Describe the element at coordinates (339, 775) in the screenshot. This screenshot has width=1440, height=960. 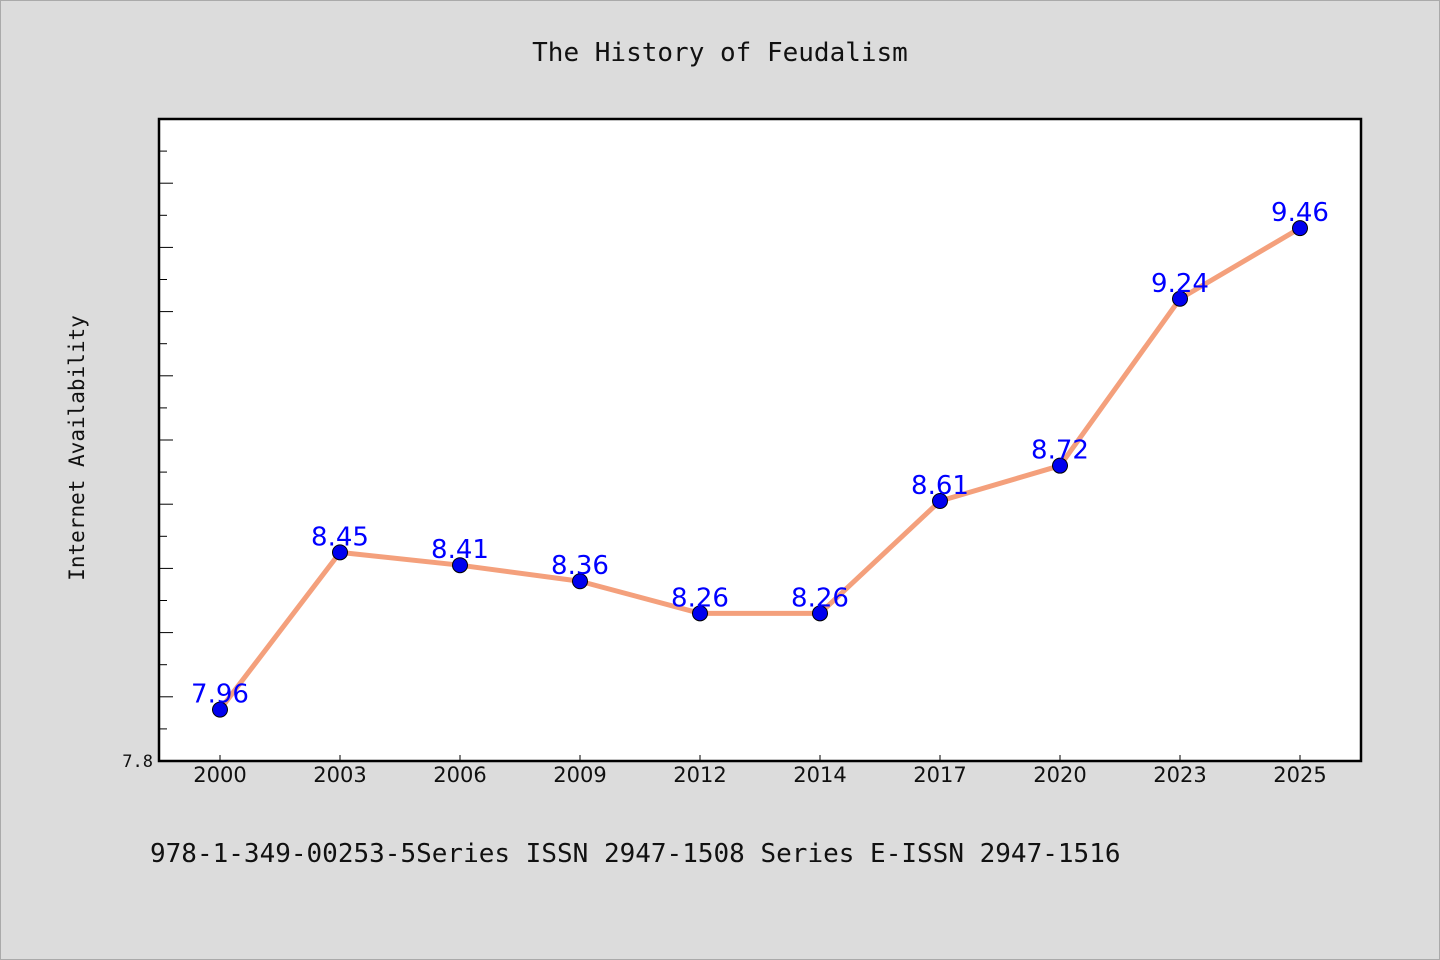
I see `x-tick-label: 2003` at that location.